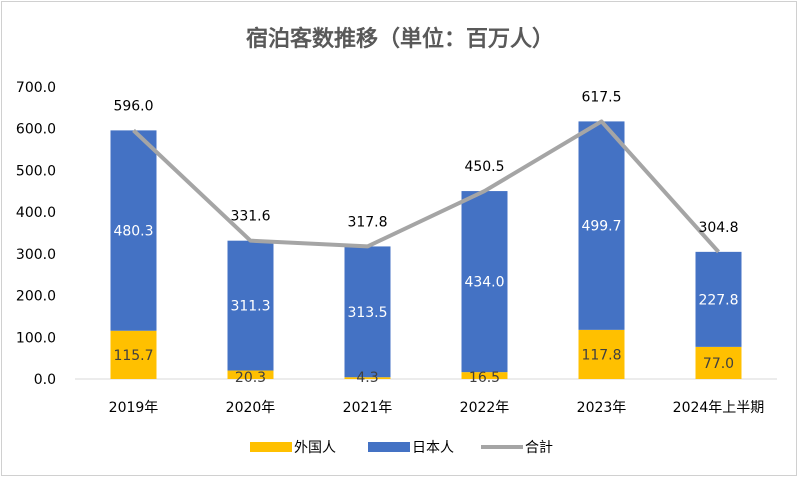 This screenshot has width=800, height=479. What do you see at coordinates (250, 217) in the screenshot?
I see `label-total: 331.6` at bounding box center [250, 217].